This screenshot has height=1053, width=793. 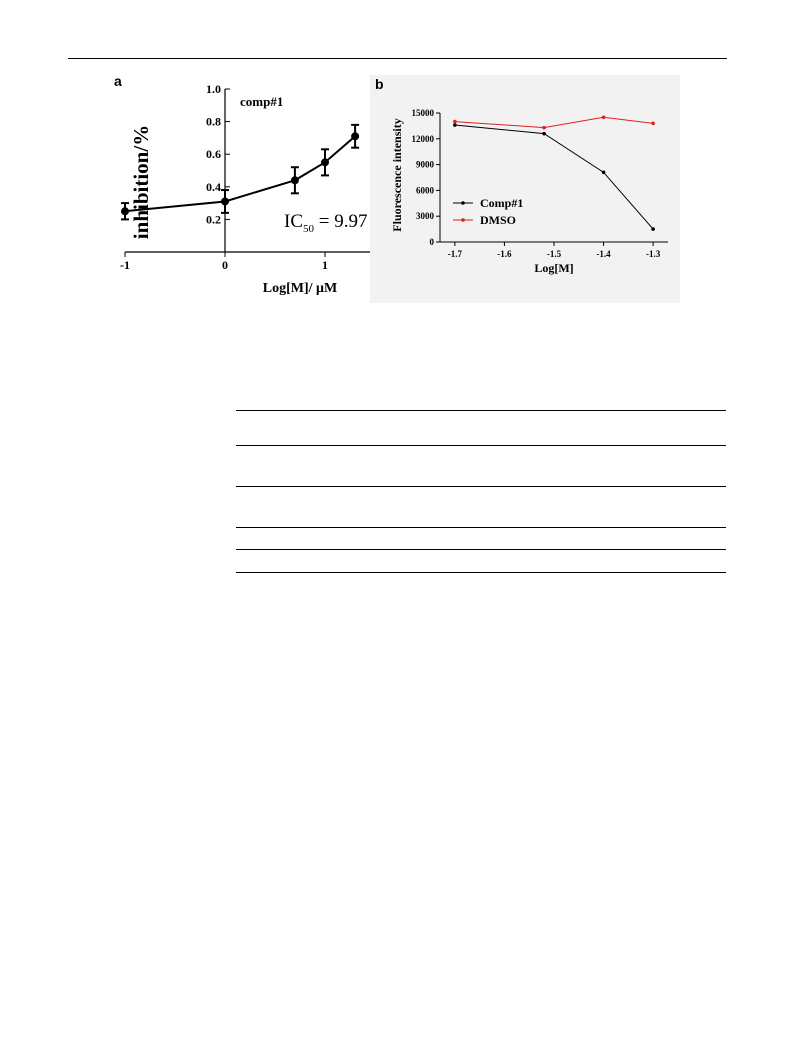 I want to click on x-axis-label-a: Log[M]/ μM, so click(x=300, y=288).